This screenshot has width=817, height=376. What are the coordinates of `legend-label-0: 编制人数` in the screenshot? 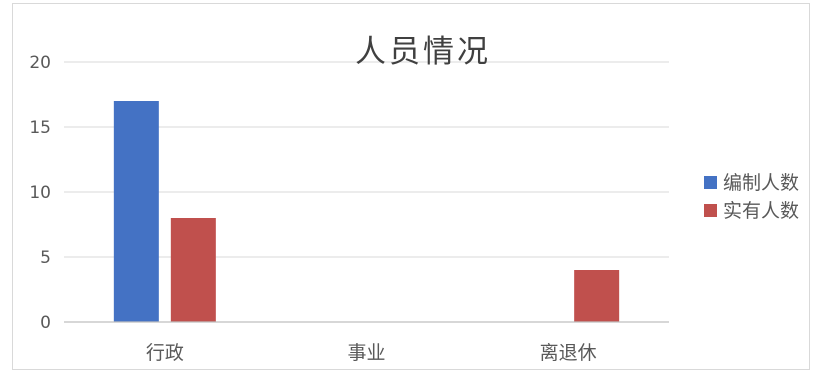 It's located at (761, 183).